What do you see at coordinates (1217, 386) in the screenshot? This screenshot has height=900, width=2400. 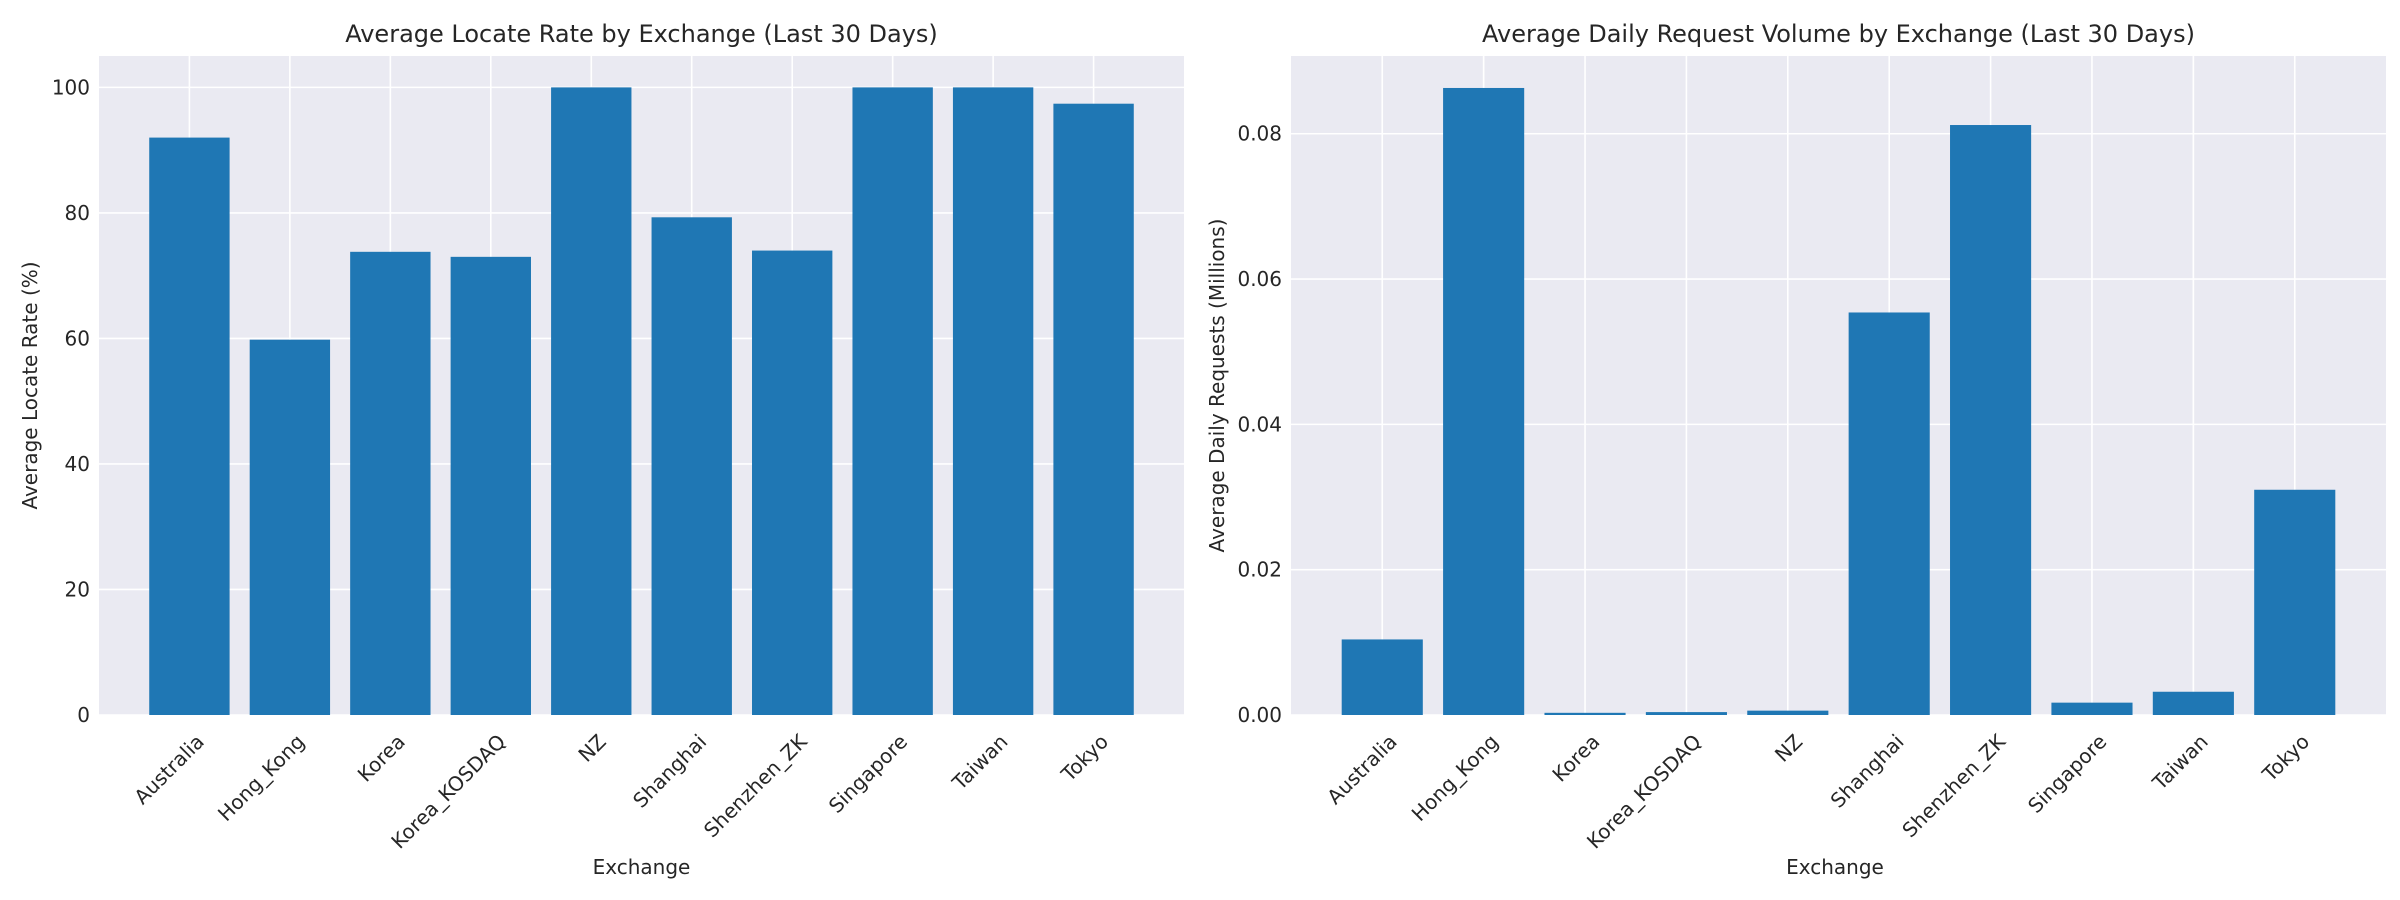 I see `y-axis-label: Average Daily Requests (Millions)` at bounding box center [1217, 386].